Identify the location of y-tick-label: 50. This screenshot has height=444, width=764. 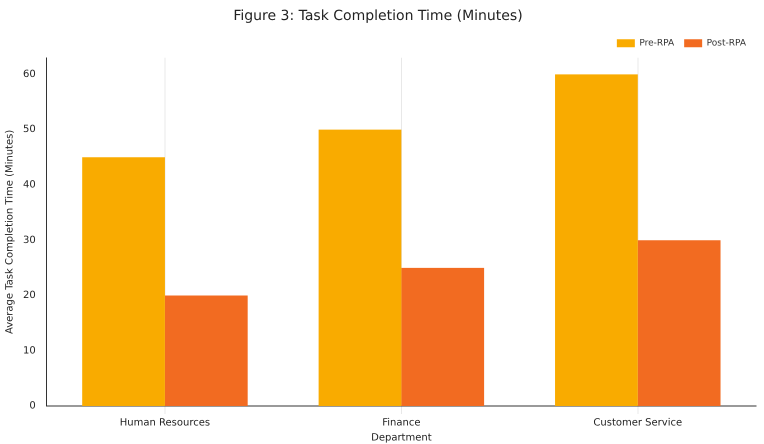
(29, 130).